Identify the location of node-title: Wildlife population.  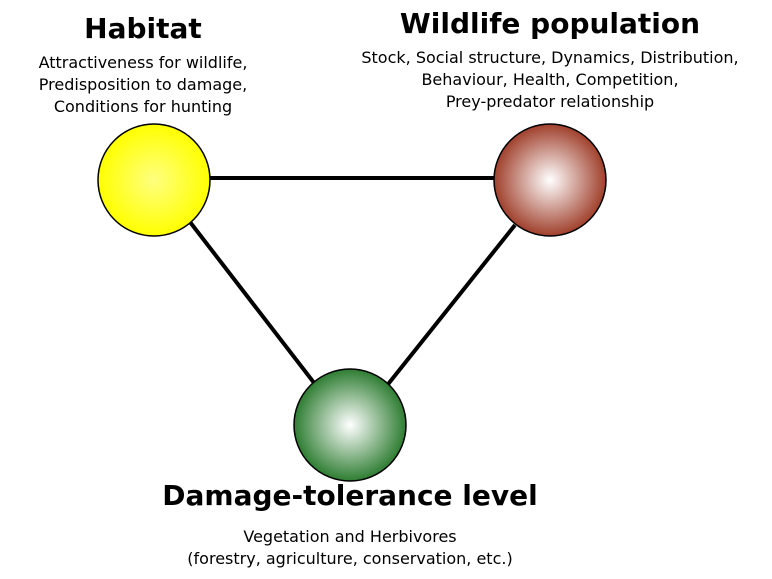
(550, 23).